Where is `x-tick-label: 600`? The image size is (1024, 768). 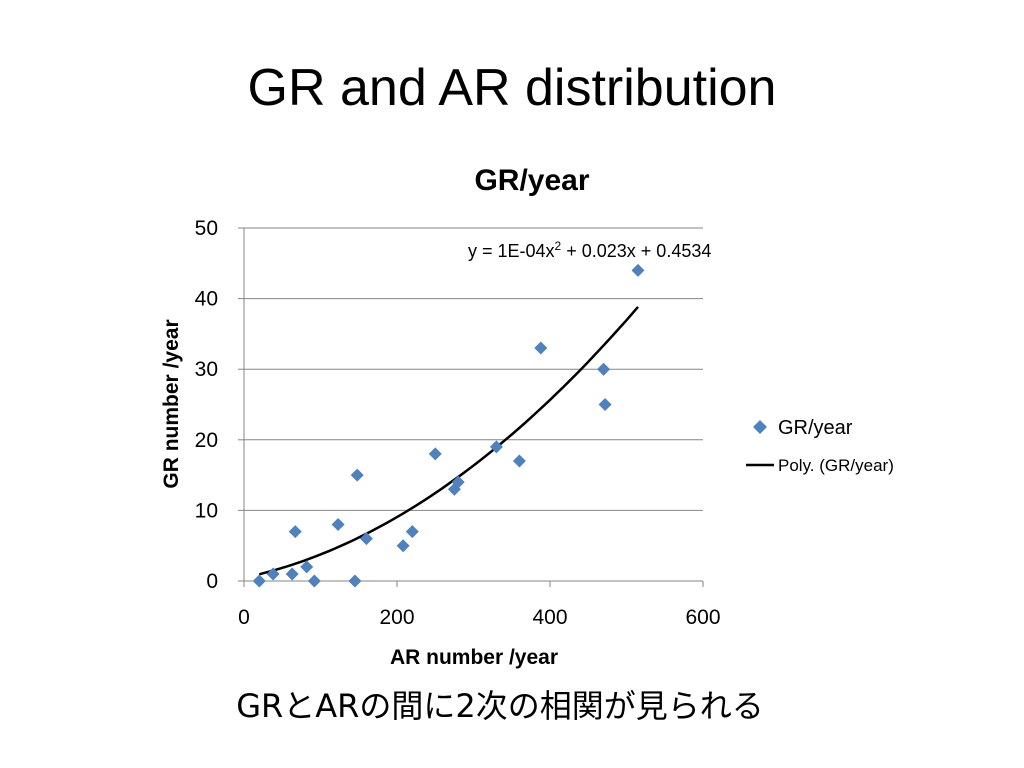 x-tick-label: 600 is located at coordinates (702, 617).